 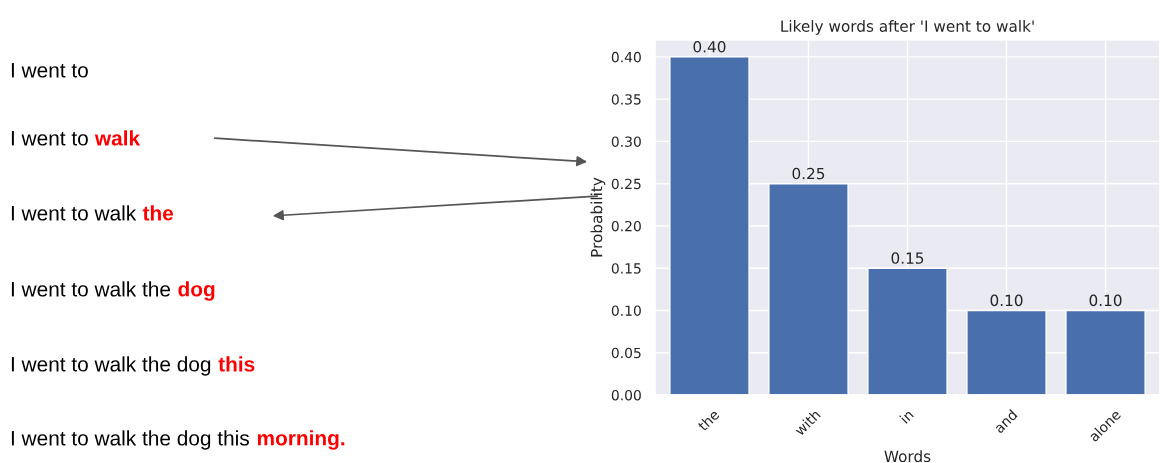 I want to click on text: I went to walk the dog this, so click(x=133, y=366).